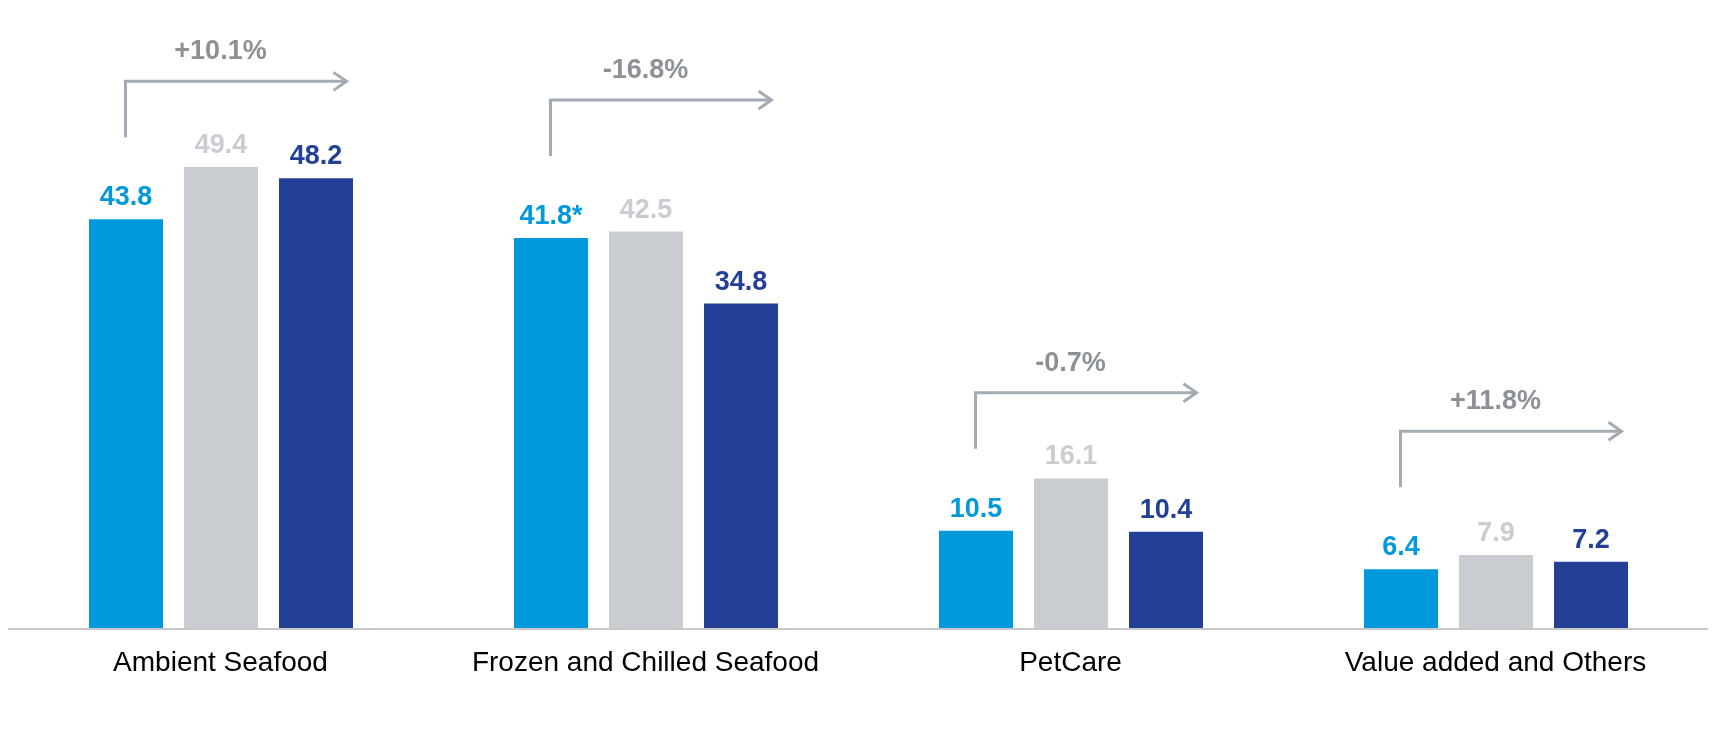 This screenshot has height=733, width=1716. I want to click on x-tick-label: PetCare, so click(1070, 661).